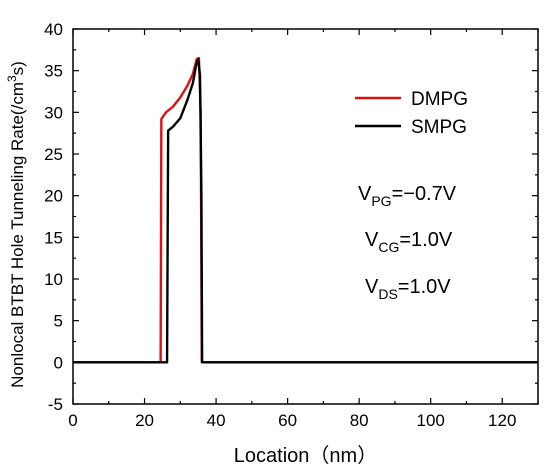  Describe the element at coordinates (53, 279) in the screenshot. I see `y-tick-label: 10` at that location.